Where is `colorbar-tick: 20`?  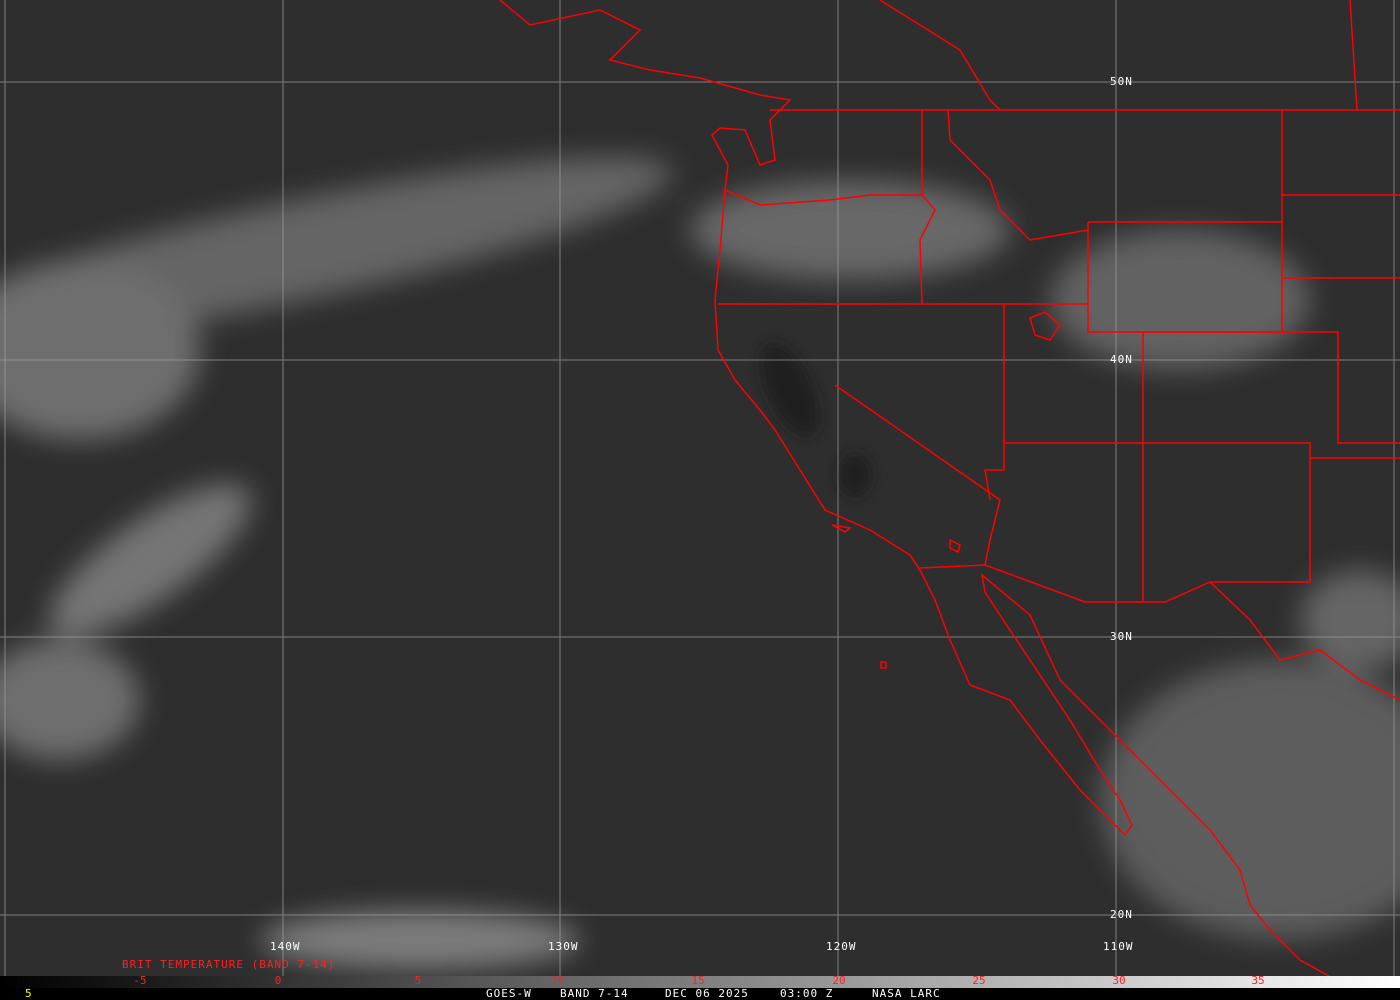 colorbar-tick: 20 is located at coordinates (839, 980).